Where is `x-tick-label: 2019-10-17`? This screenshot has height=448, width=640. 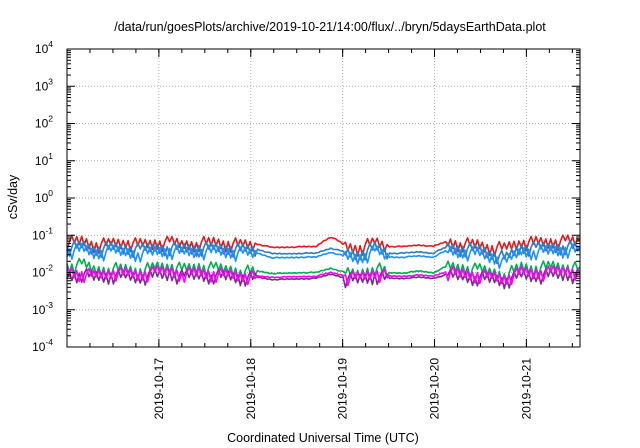
x-tick-label: 2019-10-17 is located at coordinates (159, 389).